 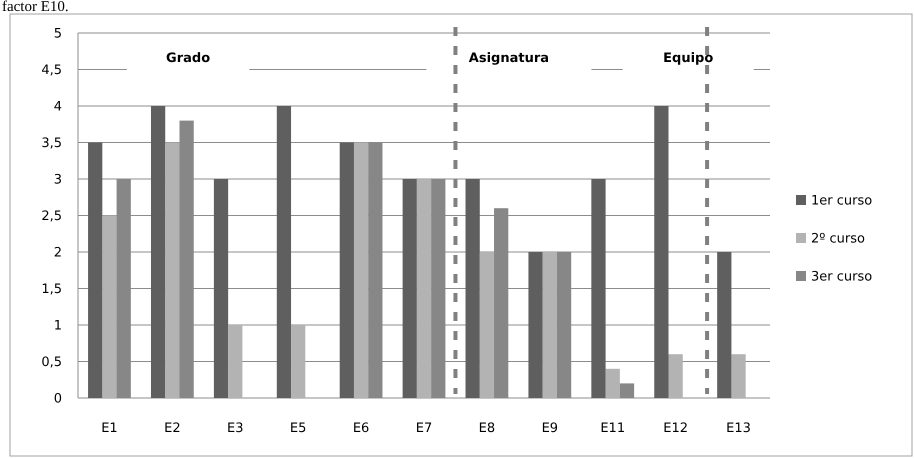 What do you see at coordinates (172, 428) in the screenshot?
I see `x-tick-label: E2` at bounding box center [172, 428].